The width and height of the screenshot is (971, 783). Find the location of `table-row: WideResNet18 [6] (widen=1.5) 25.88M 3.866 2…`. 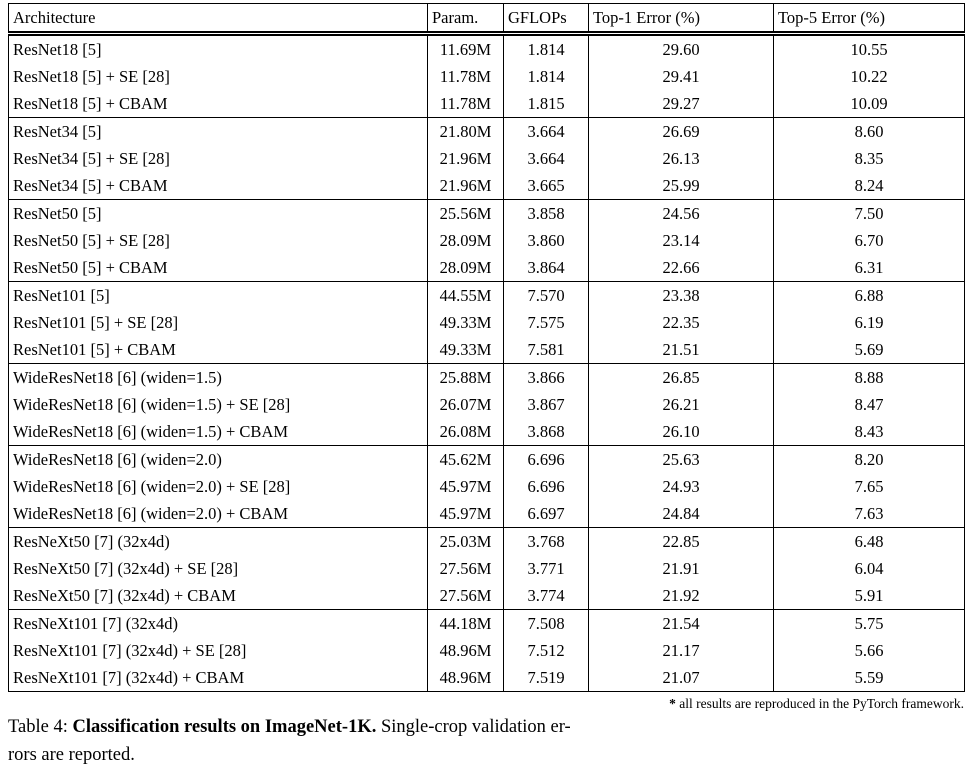

table-row: WideResNet18 [6] (widen=1.5) 25.88M 3.866 2… is located at coordinates (487, 377).